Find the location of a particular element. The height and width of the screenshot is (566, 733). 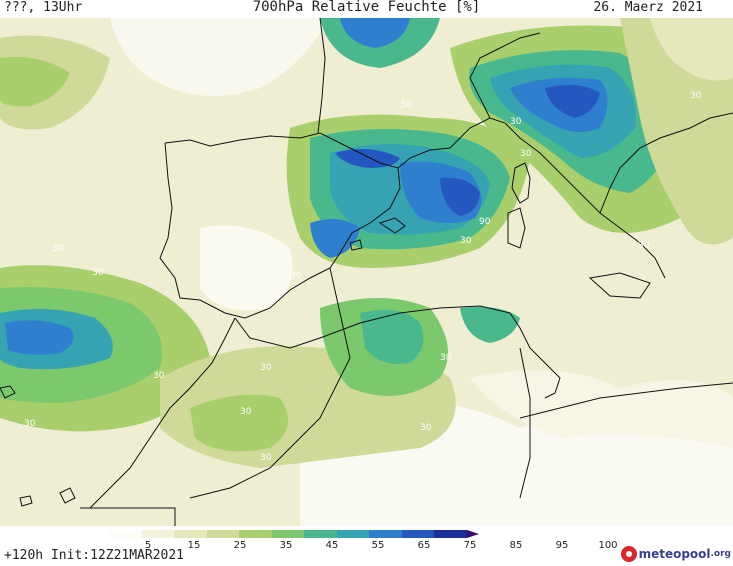

run-info: +120h Init:12Z21MAR2021 is located at coordinates (94, 555).